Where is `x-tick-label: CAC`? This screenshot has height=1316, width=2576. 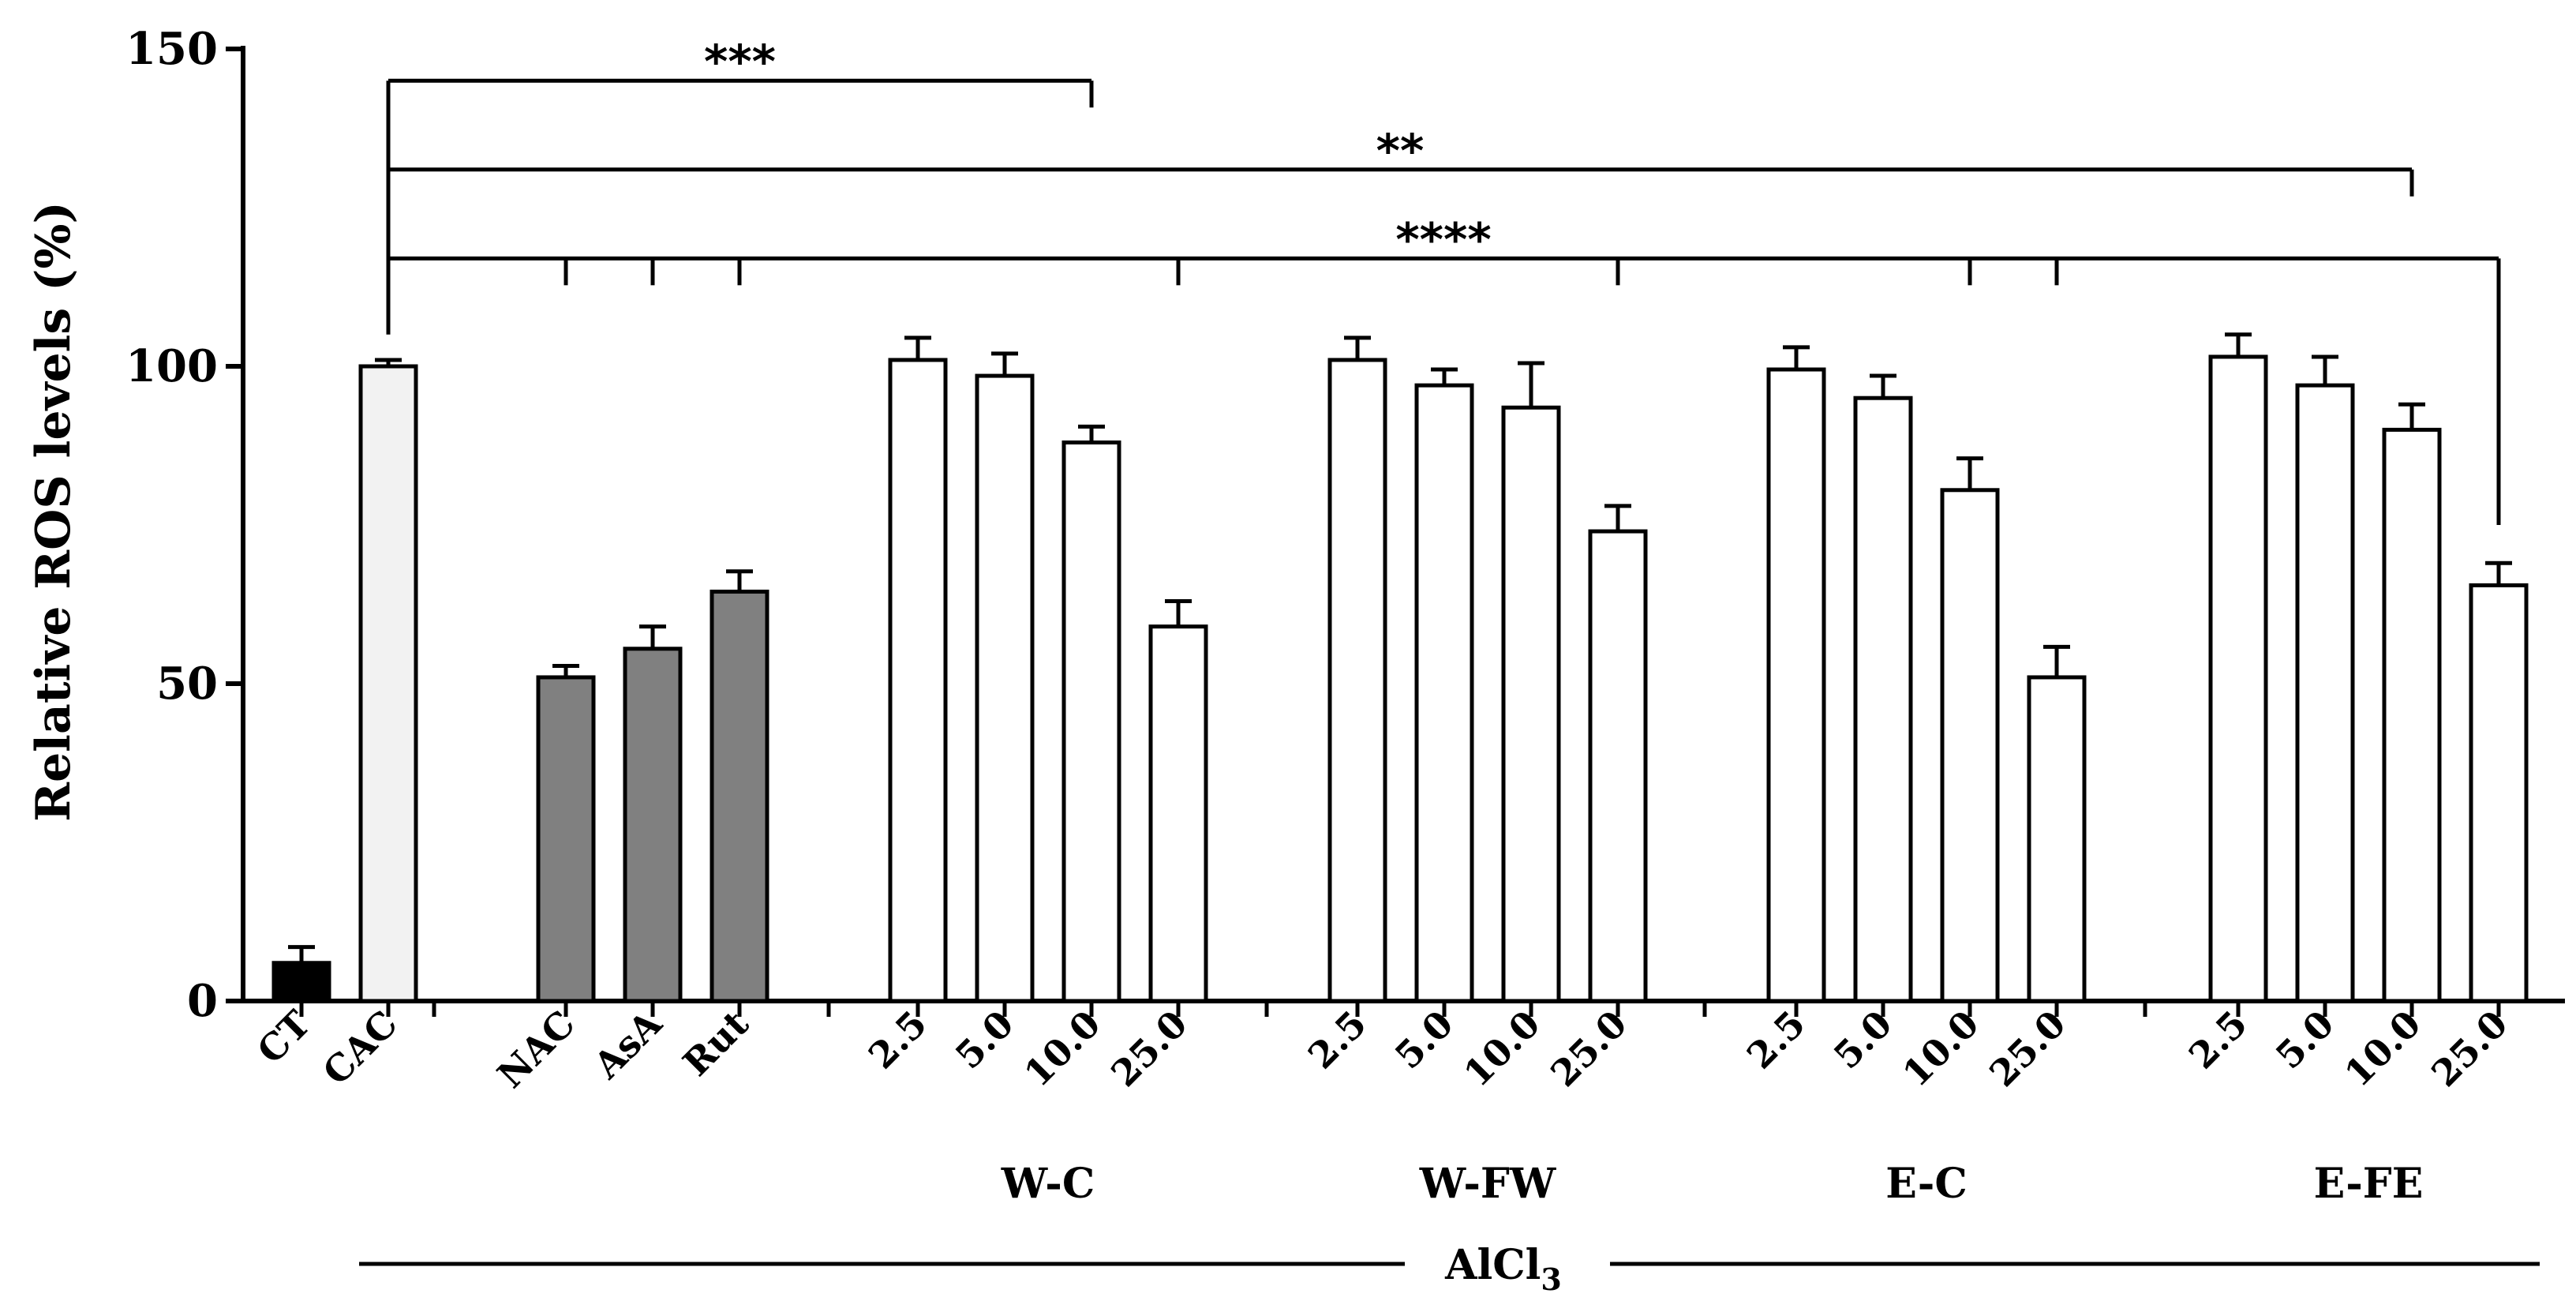 x-tick-label: CAC is located at coordinates (360, 1048).